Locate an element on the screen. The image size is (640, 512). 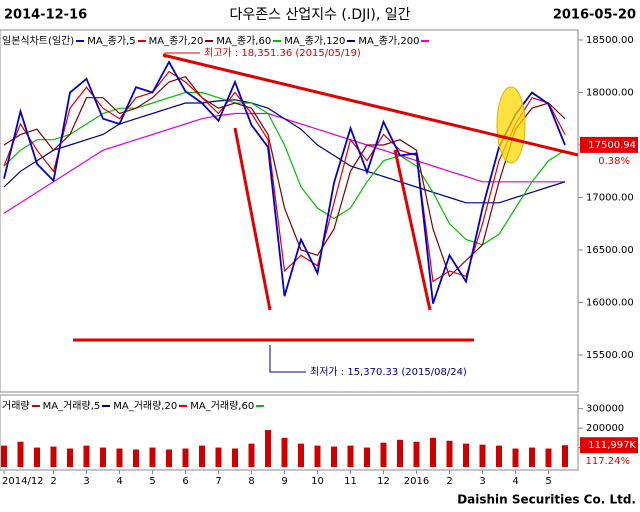
x-tick-label: 12 is located at coordinates (383, 481).